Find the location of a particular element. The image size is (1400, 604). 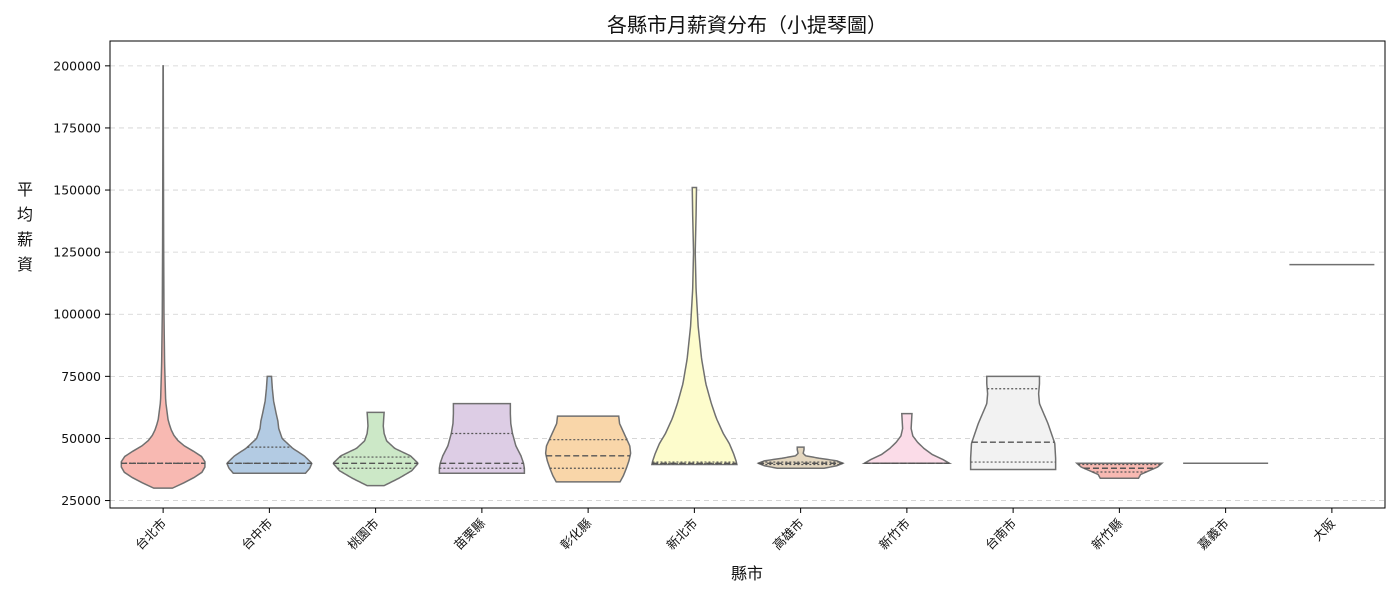

x-tick-label: 台北市 is located at coordinates (150, 534).